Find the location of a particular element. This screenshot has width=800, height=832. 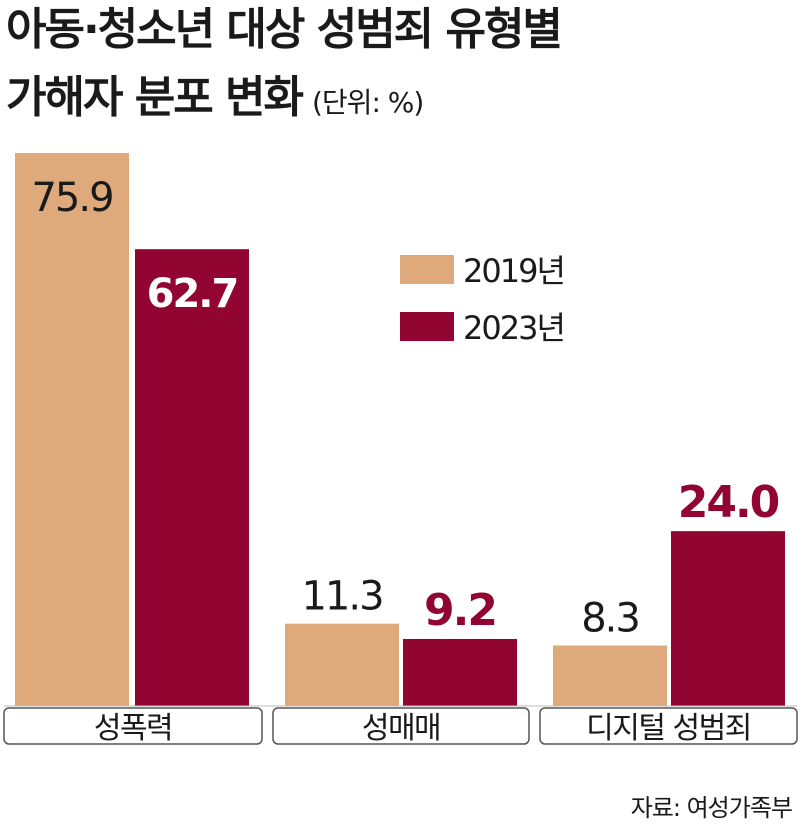

category-label-성폭력: 성폭력 is located at coordinates (133, 728).